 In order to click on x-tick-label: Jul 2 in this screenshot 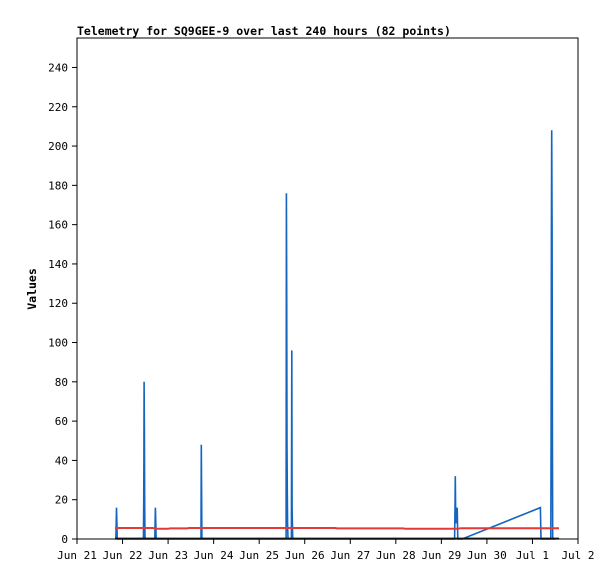, I will do `click(577, 555)`.